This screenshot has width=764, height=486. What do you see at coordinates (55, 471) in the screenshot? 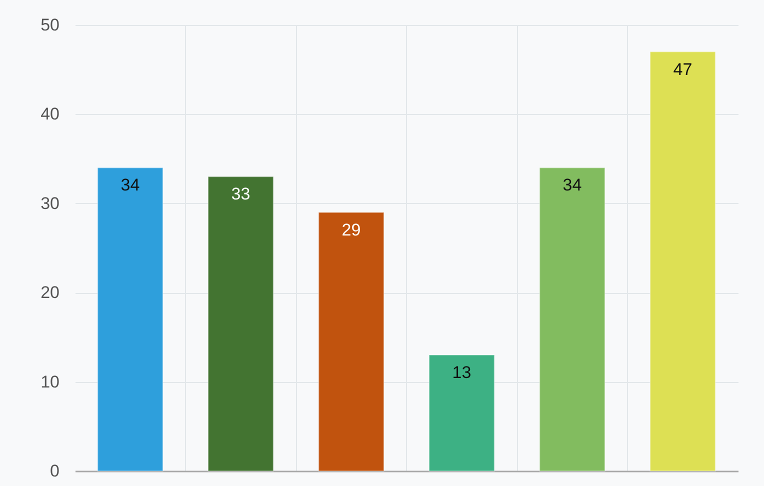
I see `y-tick-label: 0` at bounding box center [55, 471].